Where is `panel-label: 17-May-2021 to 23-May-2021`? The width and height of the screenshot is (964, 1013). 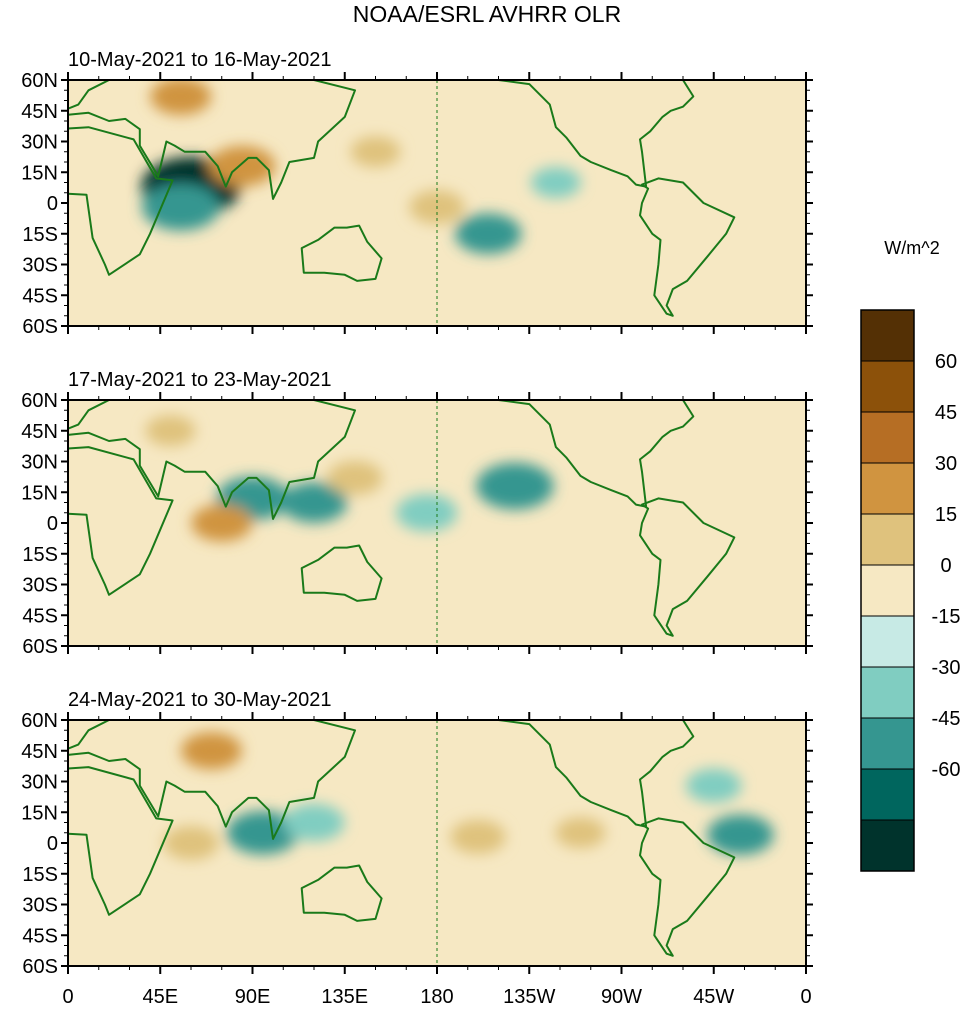
panel-label: 17-May-2021 to 23-May-2021 is located at coordinates (199, 380).